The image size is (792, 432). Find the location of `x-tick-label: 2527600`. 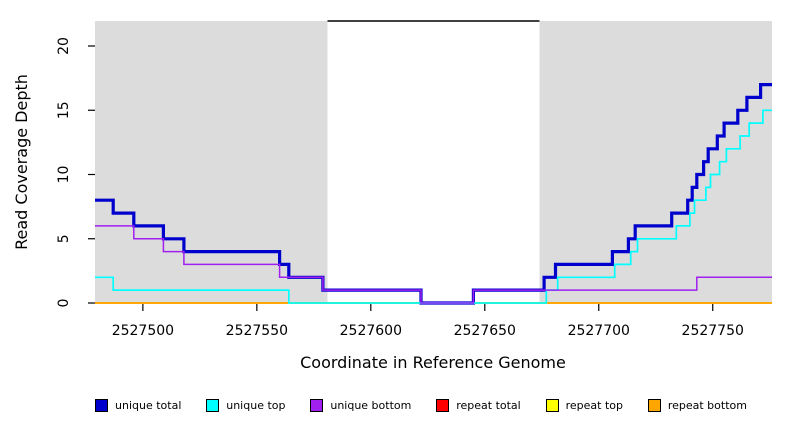

x-tick-label: 2527600 is located at coordinates (371, 331).